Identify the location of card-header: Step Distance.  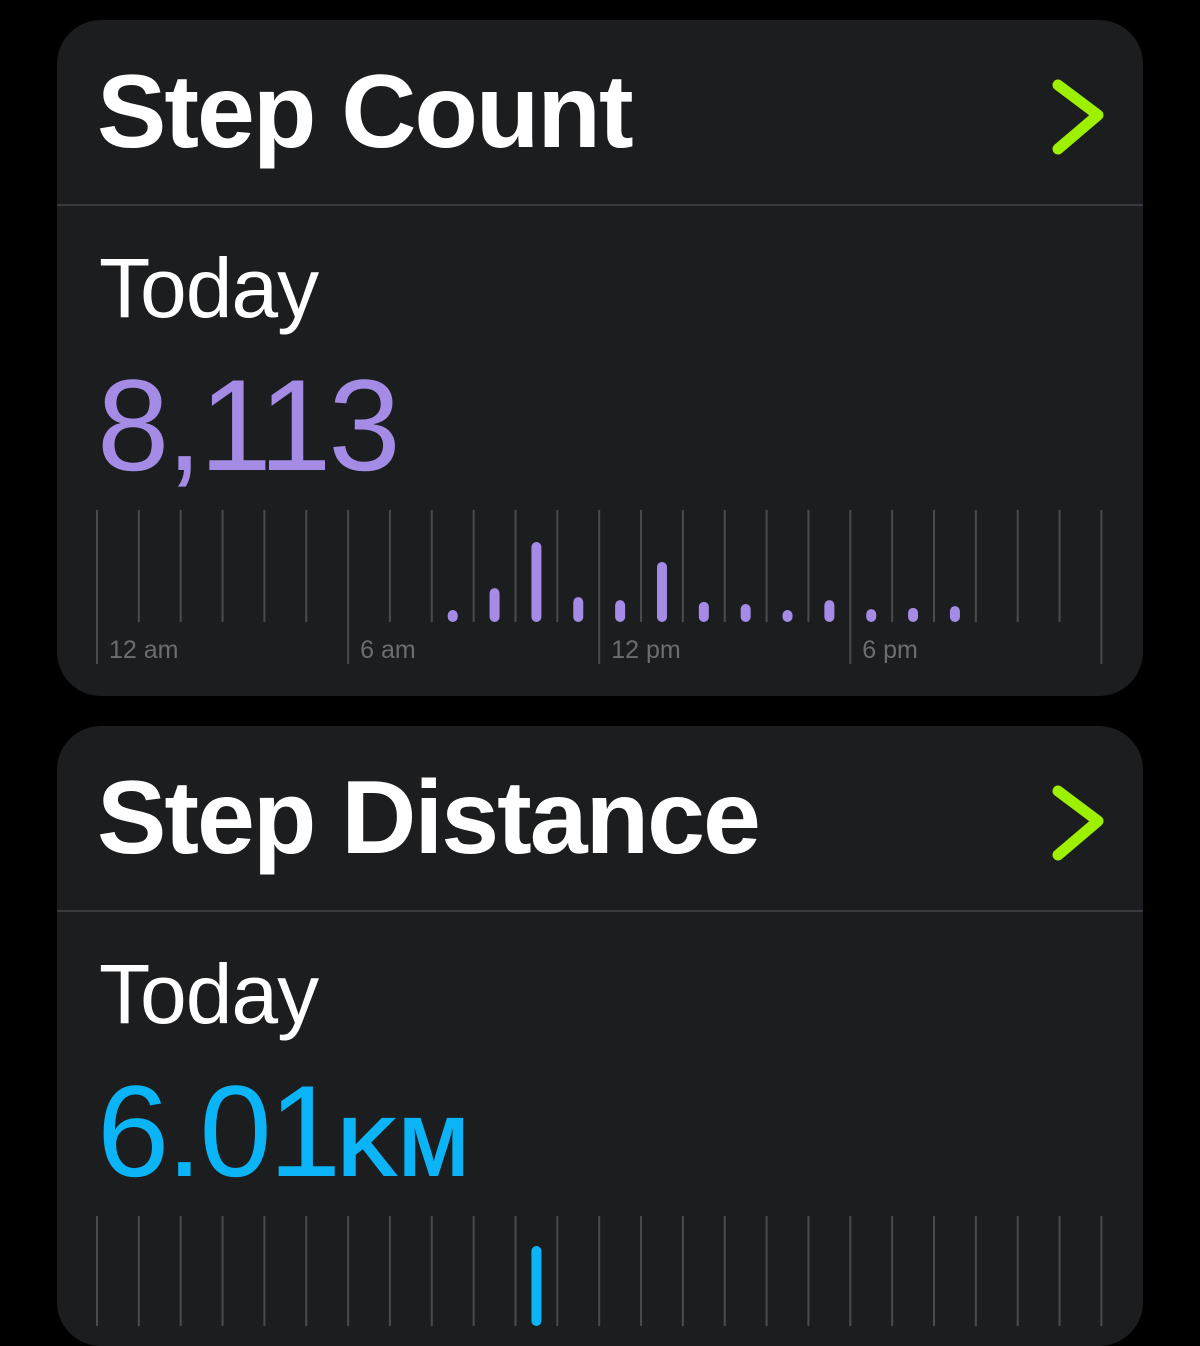
(600, 819).